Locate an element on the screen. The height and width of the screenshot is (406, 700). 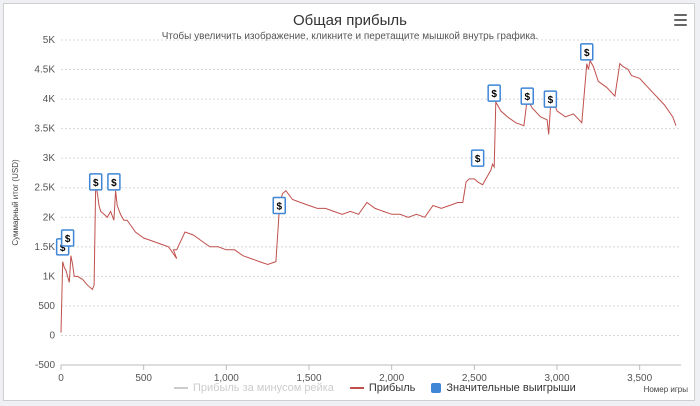
legend-item-net-profit: Прибыль за минусом рейка is located at coordinates (254, 388).